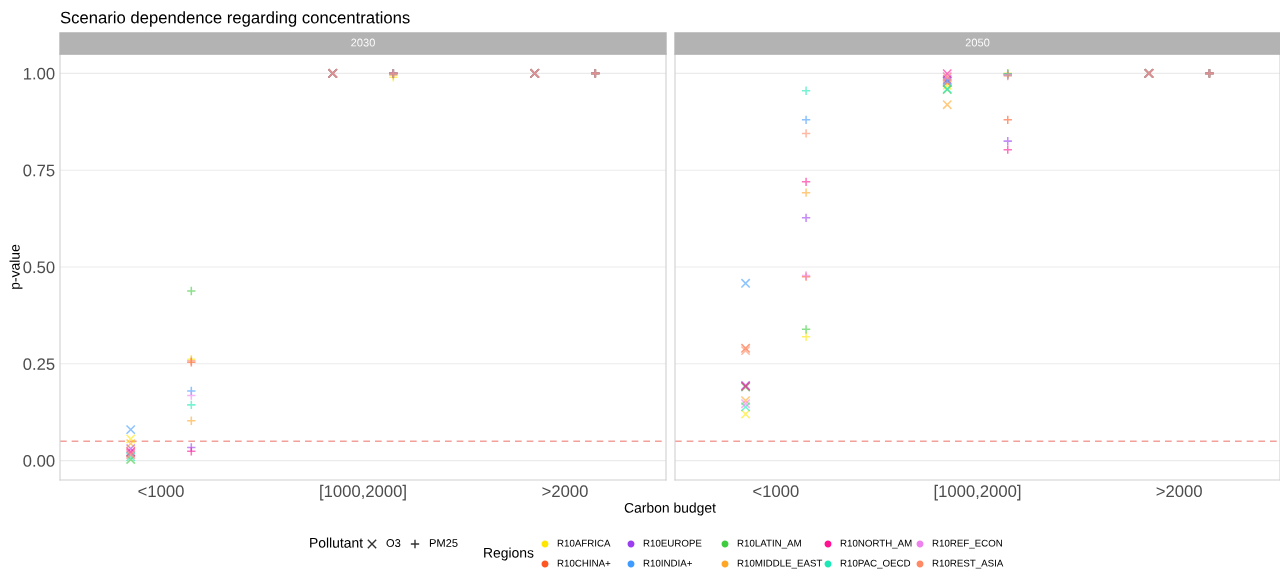 Image resolution: width=1280 pixels, height=572 pixels. Describe the element at coordinates (39, 461) in the screenshot. I see `y-tick-label: 0.00` at that location.